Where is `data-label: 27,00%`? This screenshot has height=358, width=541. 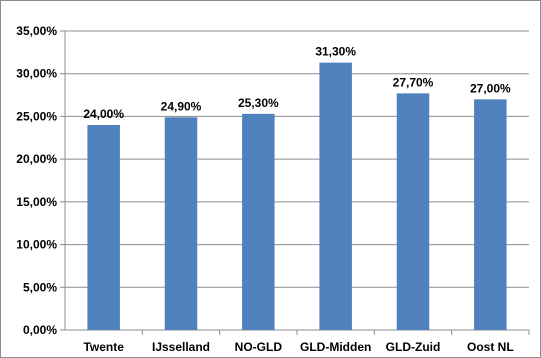
data-label: 27,00% is located at coordinates (490, 88).